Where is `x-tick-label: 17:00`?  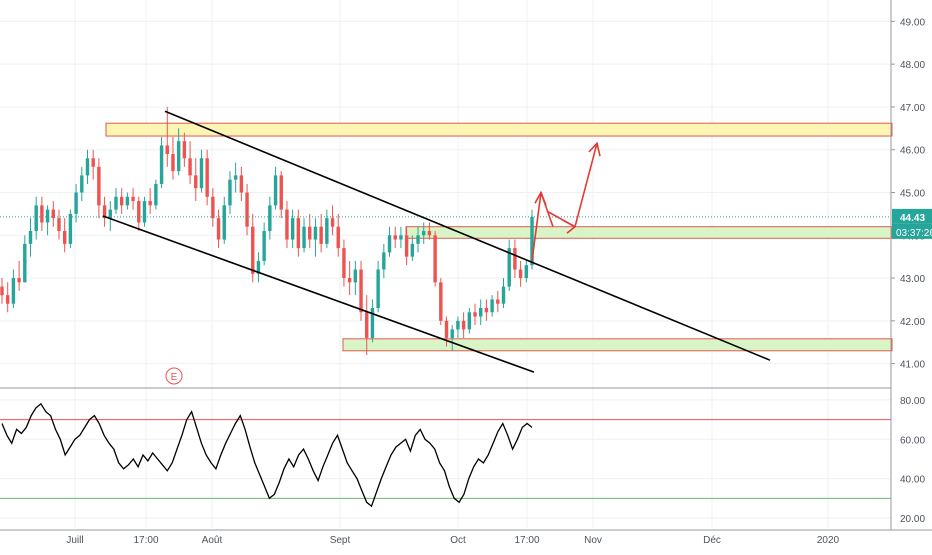
x-tick-label: 17:00 is located at coordinates (145, 540).